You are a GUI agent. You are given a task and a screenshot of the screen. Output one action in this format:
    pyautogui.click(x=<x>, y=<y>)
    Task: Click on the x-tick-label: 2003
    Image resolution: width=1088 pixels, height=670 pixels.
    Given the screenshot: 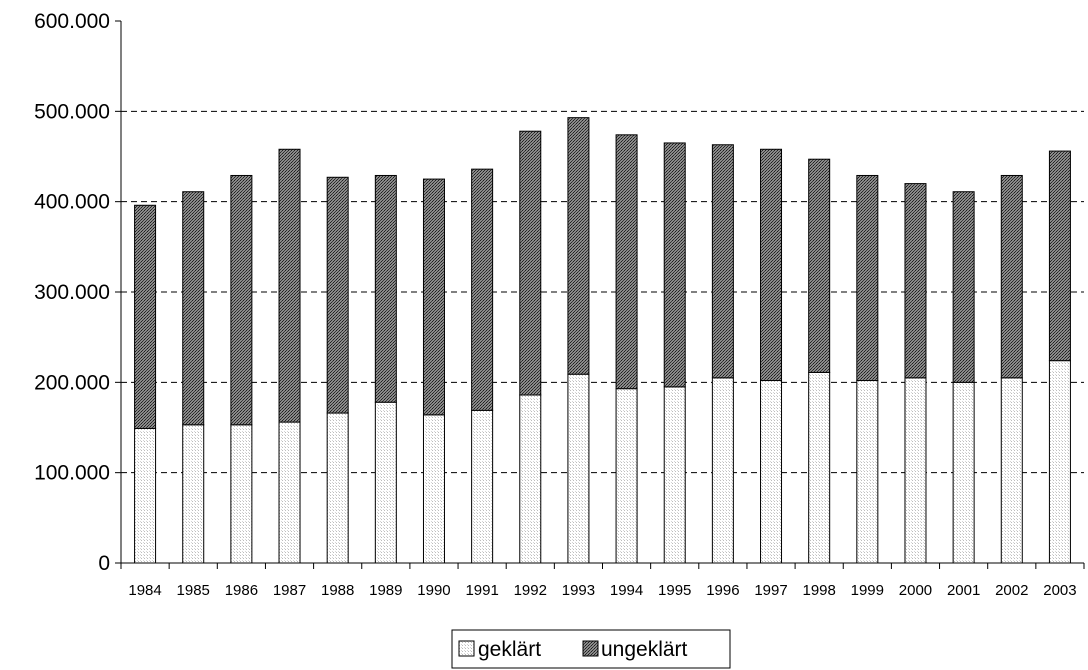 What is the action you would take?
    pyautogui.click(x=1059, y=590)
    